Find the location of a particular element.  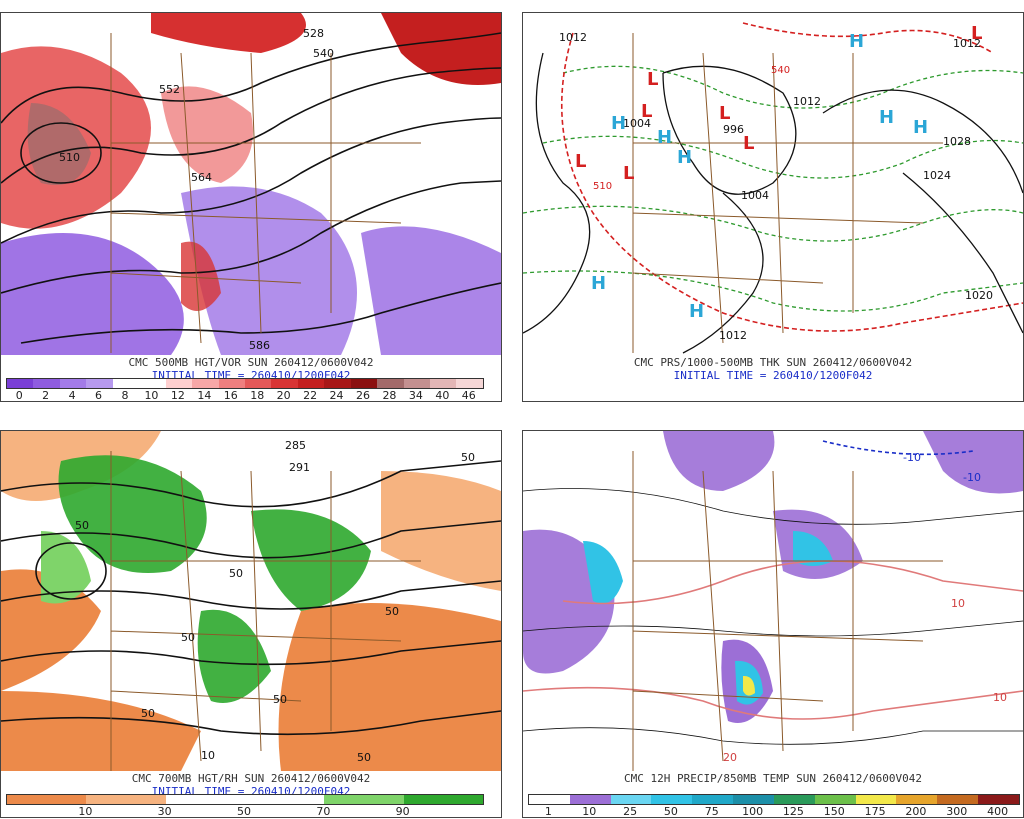

caption-title: CMC 700MB HGT/RH SUN 260412/0600V042 is located at coordinates (251, 778).